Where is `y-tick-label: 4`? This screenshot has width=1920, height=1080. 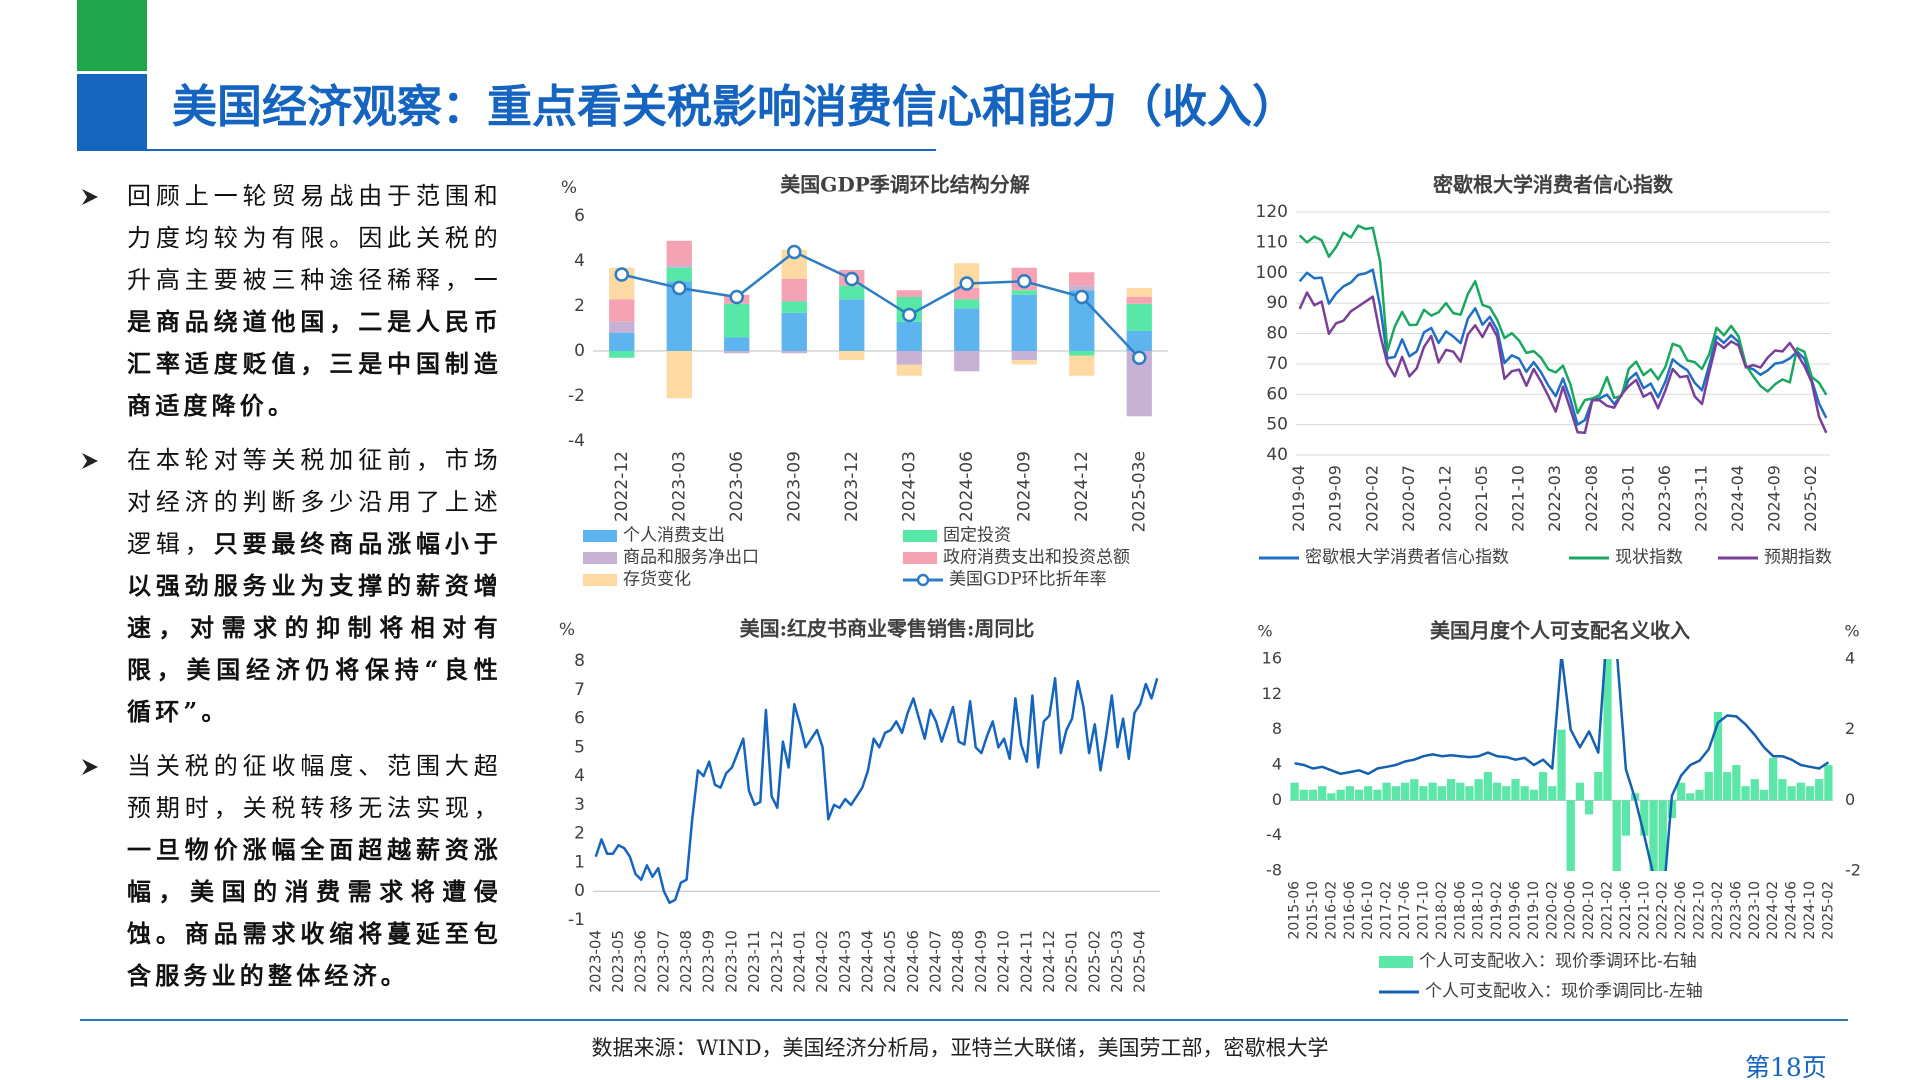
y-tick-label: 4 is located at coordinates (1277, 764).